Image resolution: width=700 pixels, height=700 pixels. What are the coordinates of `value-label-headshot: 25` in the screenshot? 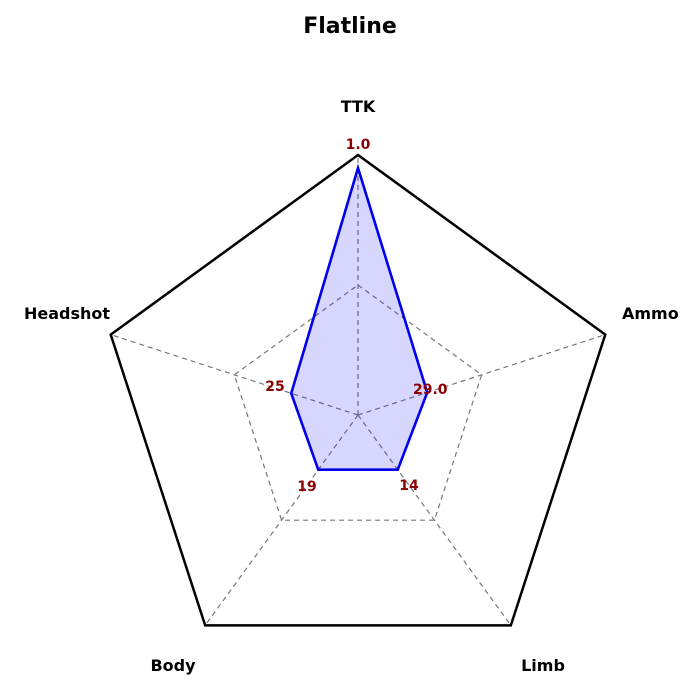 It's located at (274, 387).